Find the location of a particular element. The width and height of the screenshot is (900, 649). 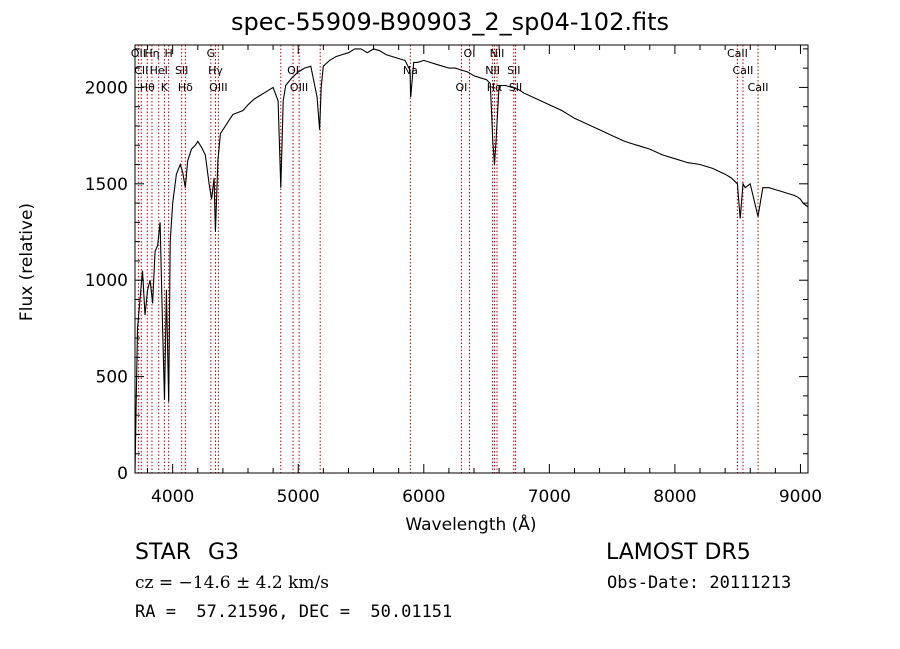

object-subclass: G3 is located at coordinates (224, 552).